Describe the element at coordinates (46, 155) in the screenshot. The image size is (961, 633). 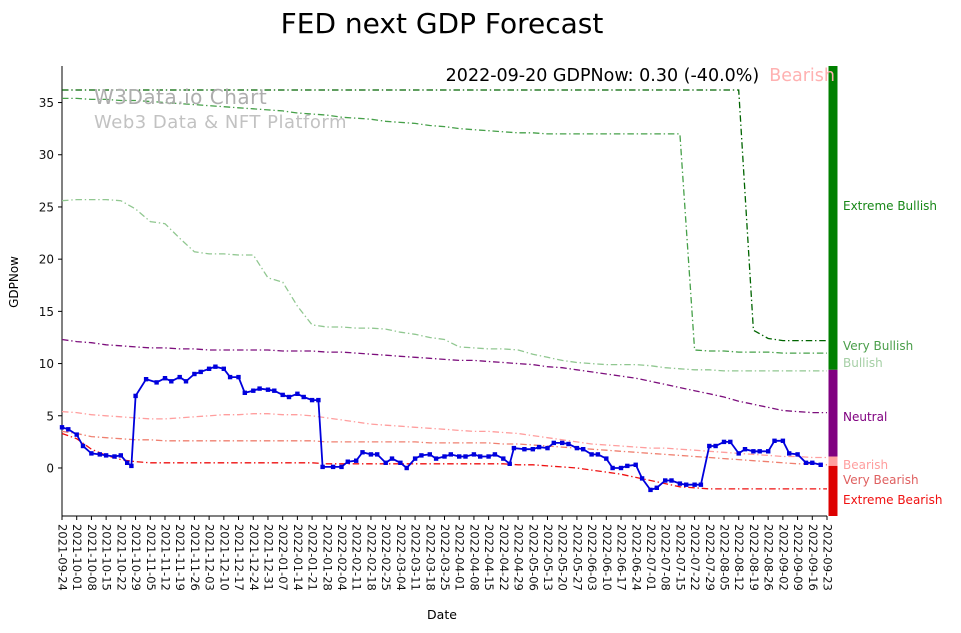
I see `y-tick-label: 30` at that location.